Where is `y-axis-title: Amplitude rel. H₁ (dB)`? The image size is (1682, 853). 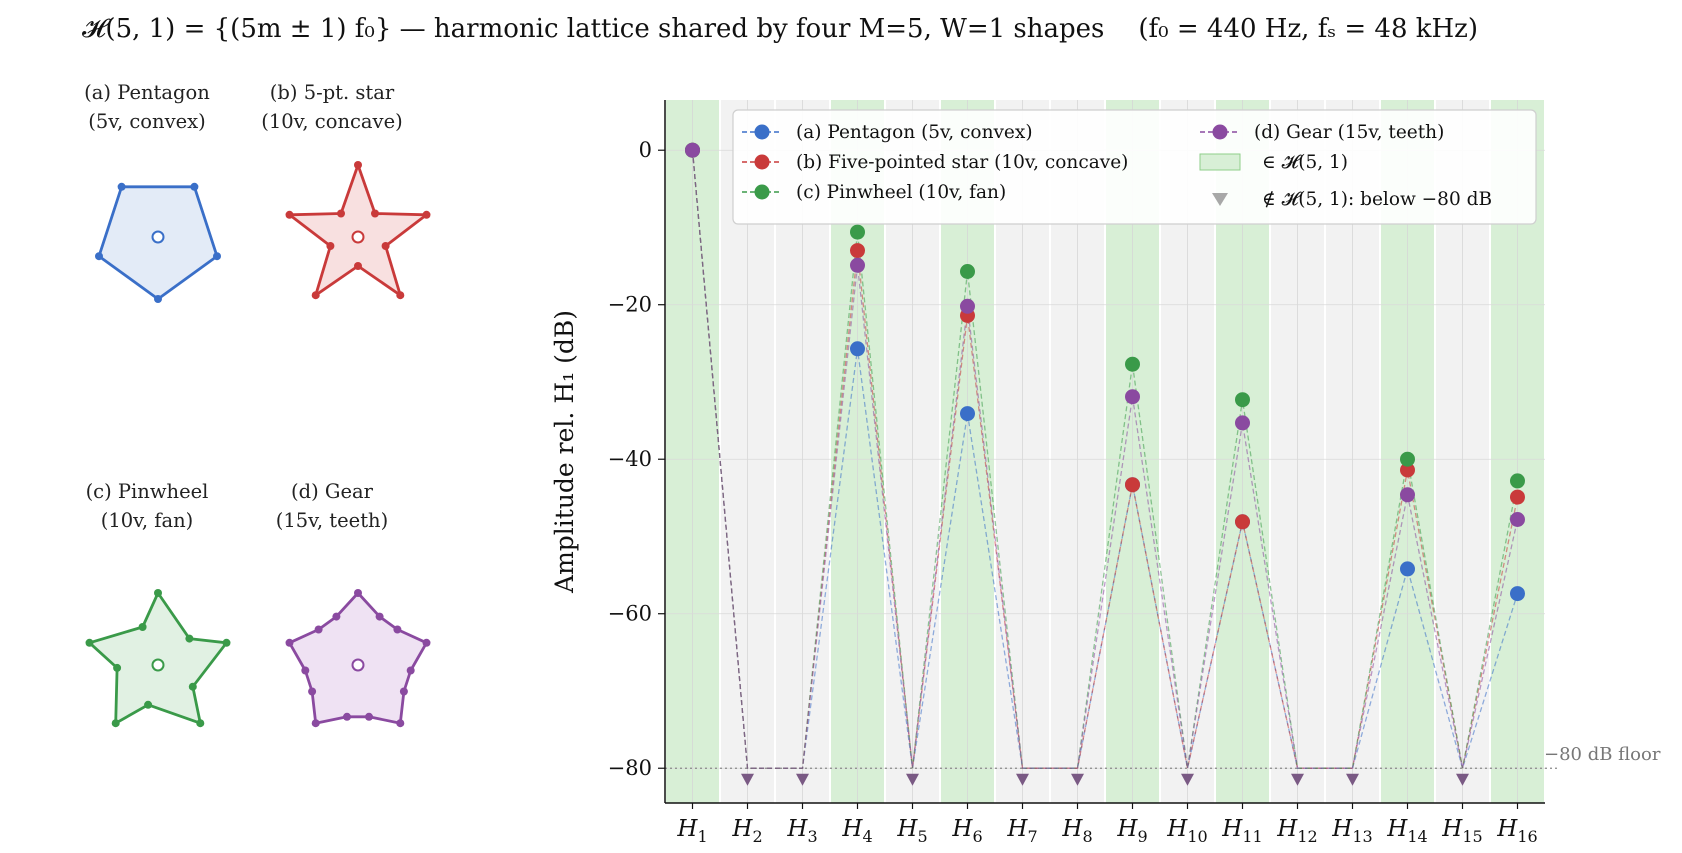 y-axis-title: Amplitude rel. H₁ (dB) is located at coordinates (564, 452).